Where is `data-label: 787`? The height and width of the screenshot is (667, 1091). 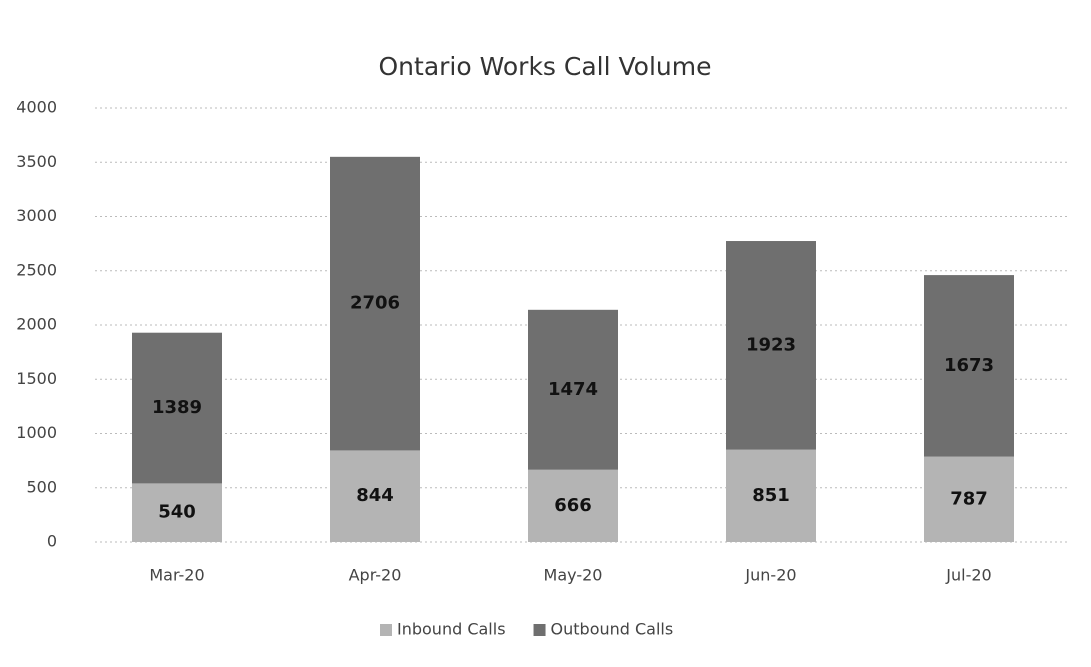
data-label: 787 is located at coordinates (969, 498).